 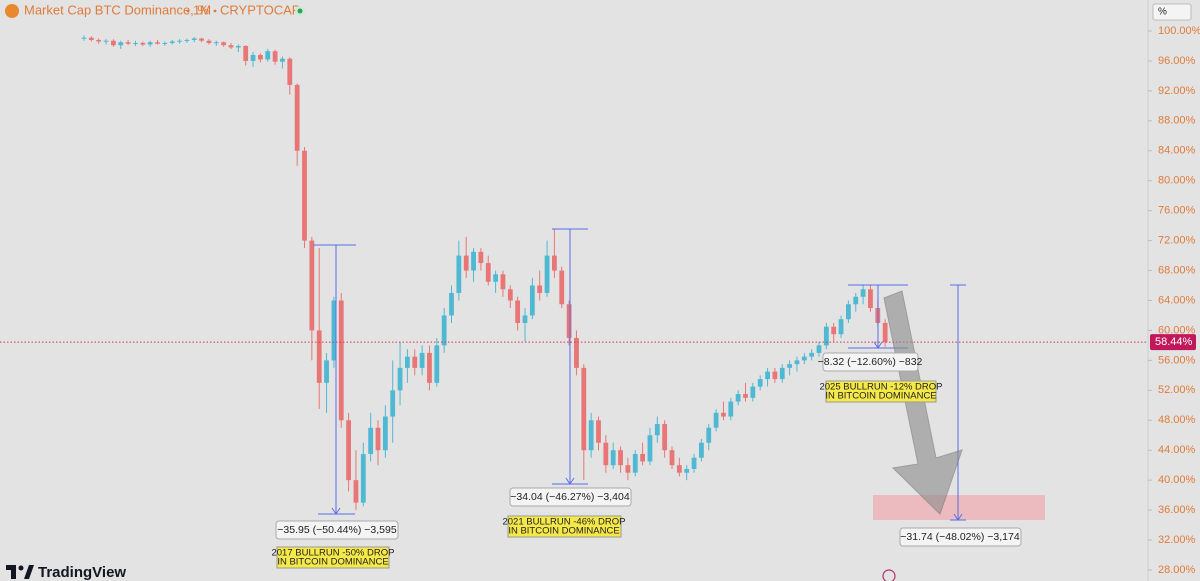 I want to click on measure-label: −35.95 (−50.44%) −3,595, so click(x=337, y=530).